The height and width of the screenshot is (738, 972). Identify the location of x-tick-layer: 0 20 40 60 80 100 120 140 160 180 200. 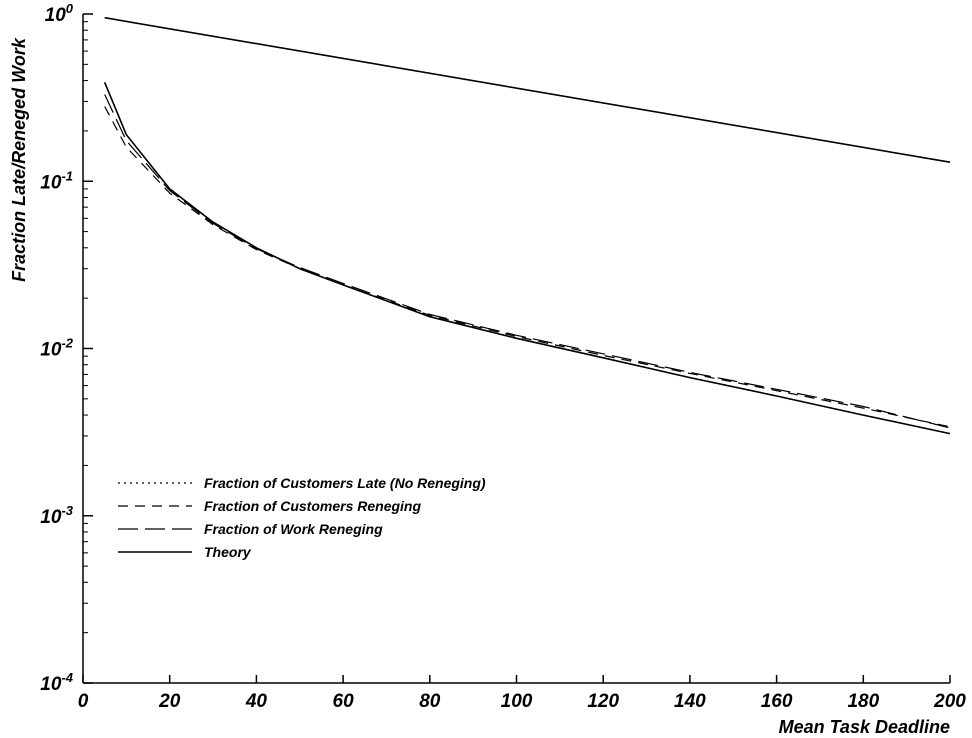
(522, 693).